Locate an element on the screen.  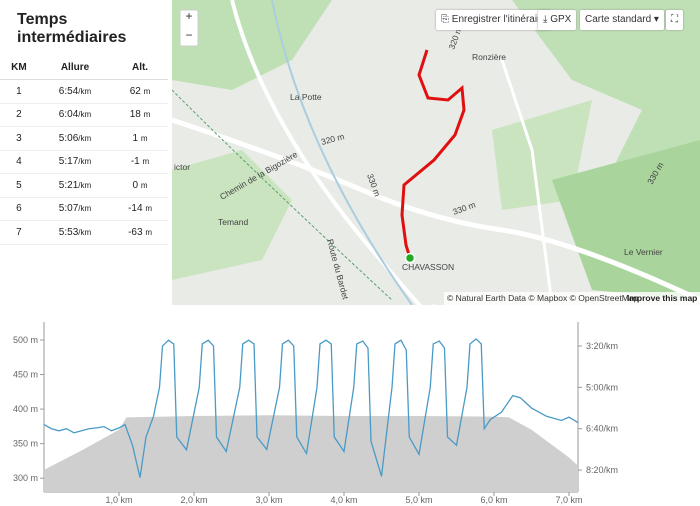
split-alt: -14 m is located at coordinates (140, 209).